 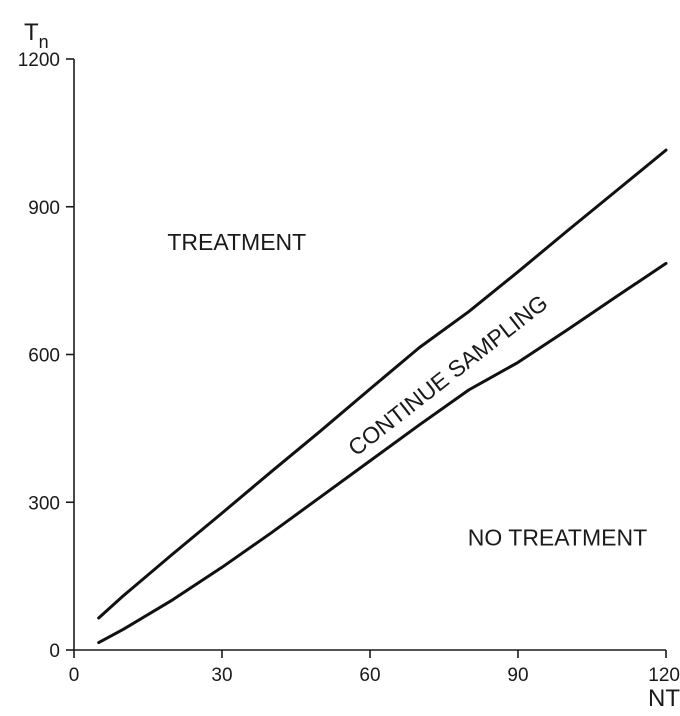 What do you see at coordinates (557, 537) in the screenshot?
I see `no-treatment-label: NO TREATMENT` at bounding box center [557, 537].